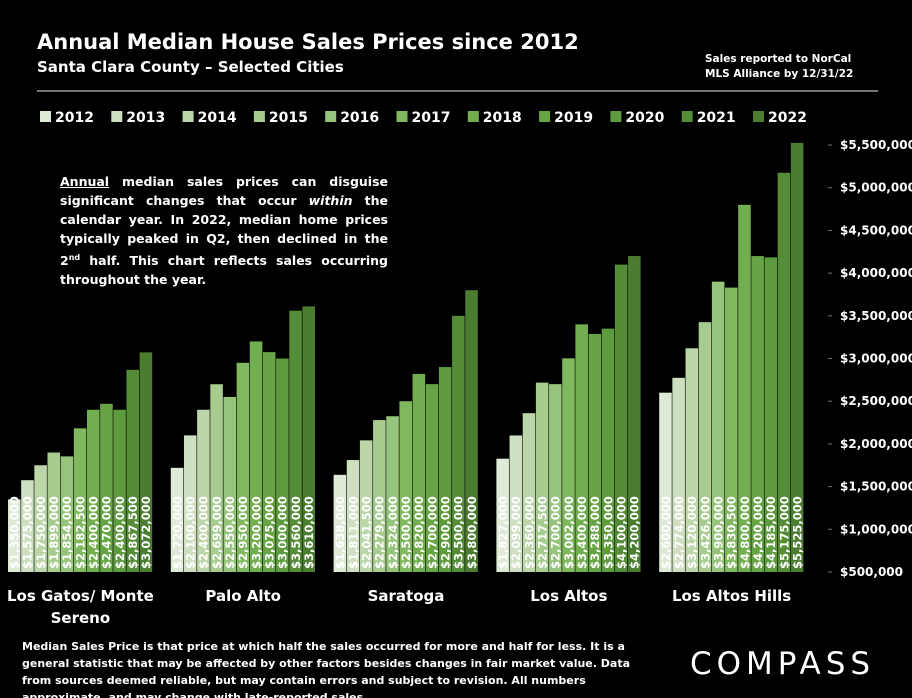 The image size is (912, 698). I want to click on legend-label: 2022, so click(787, 118).